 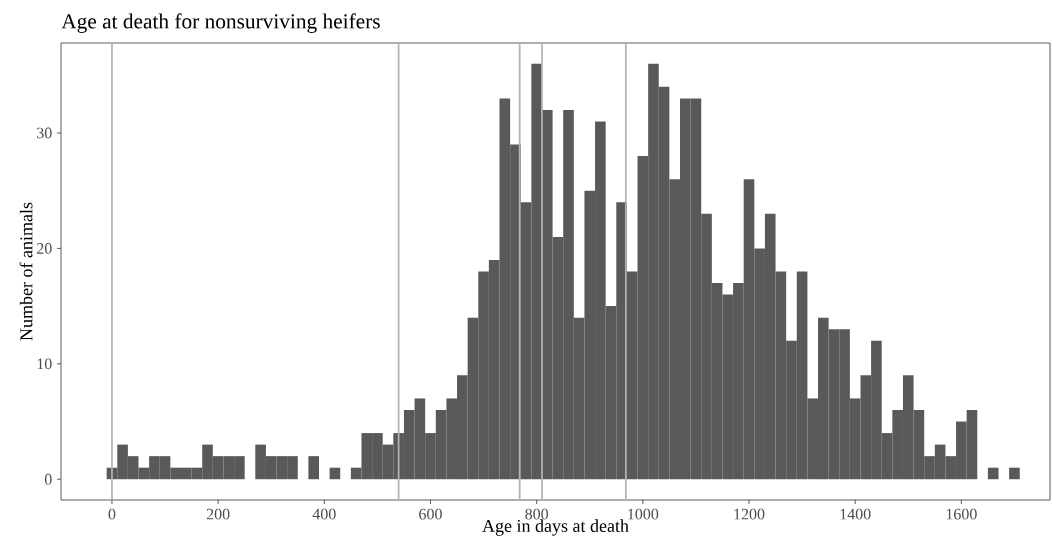 I want to click on x-tick-label: 1200, so click(x=749, y=514).